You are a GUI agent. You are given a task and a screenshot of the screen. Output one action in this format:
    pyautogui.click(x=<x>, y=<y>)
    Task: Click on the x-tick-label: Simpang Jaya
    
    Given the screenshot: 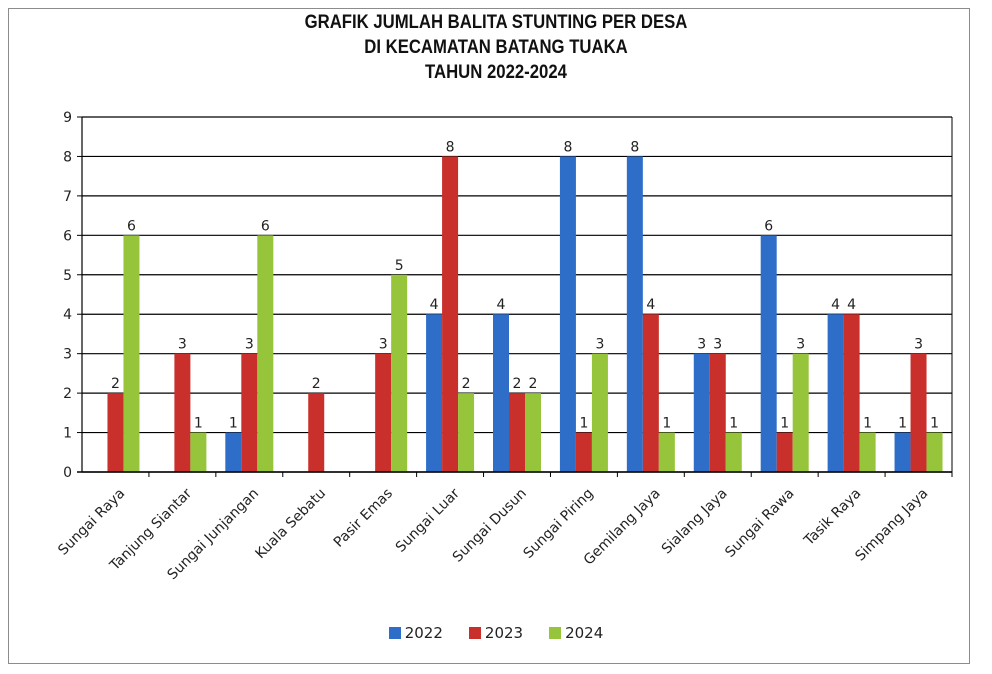 What is the action you would take?
    pyautogui.click(x=891, y=525)
    